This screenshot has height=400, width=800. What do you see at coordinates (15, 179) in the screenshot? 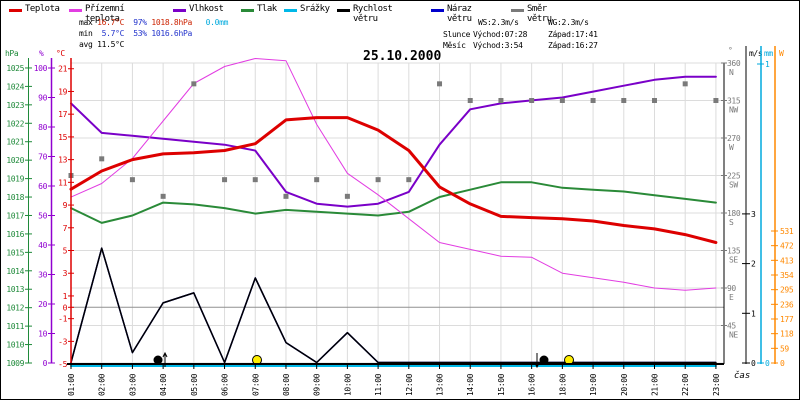
I see `svg-text: 1019` at bounding box center [15, 179].